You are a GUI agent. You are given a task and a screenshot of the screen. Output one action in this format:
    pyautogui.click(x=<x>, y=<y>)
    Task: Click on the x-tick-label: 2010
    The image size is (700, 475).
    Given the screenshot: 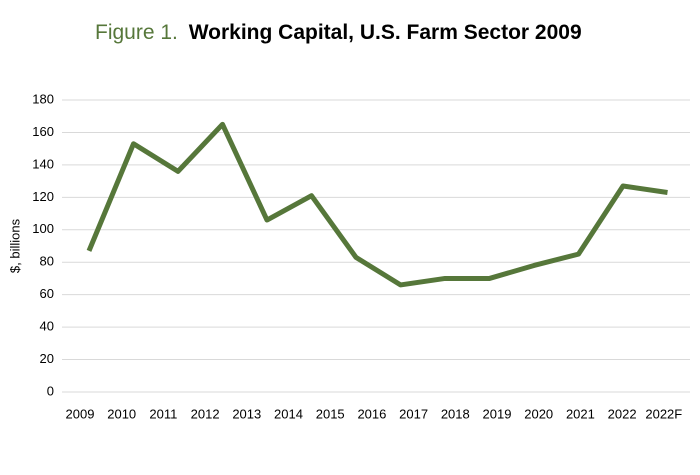 What is the action you would take?
    pyautogui.click(x=121, y=413)
    